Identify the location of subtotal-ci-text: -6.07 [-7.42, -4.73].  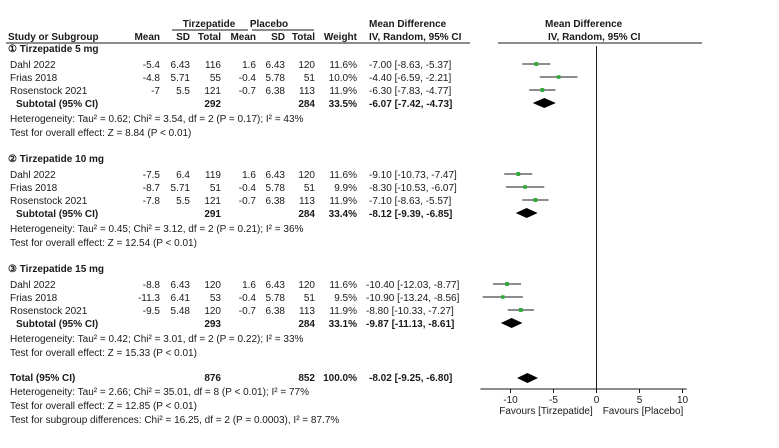
(410, 104).